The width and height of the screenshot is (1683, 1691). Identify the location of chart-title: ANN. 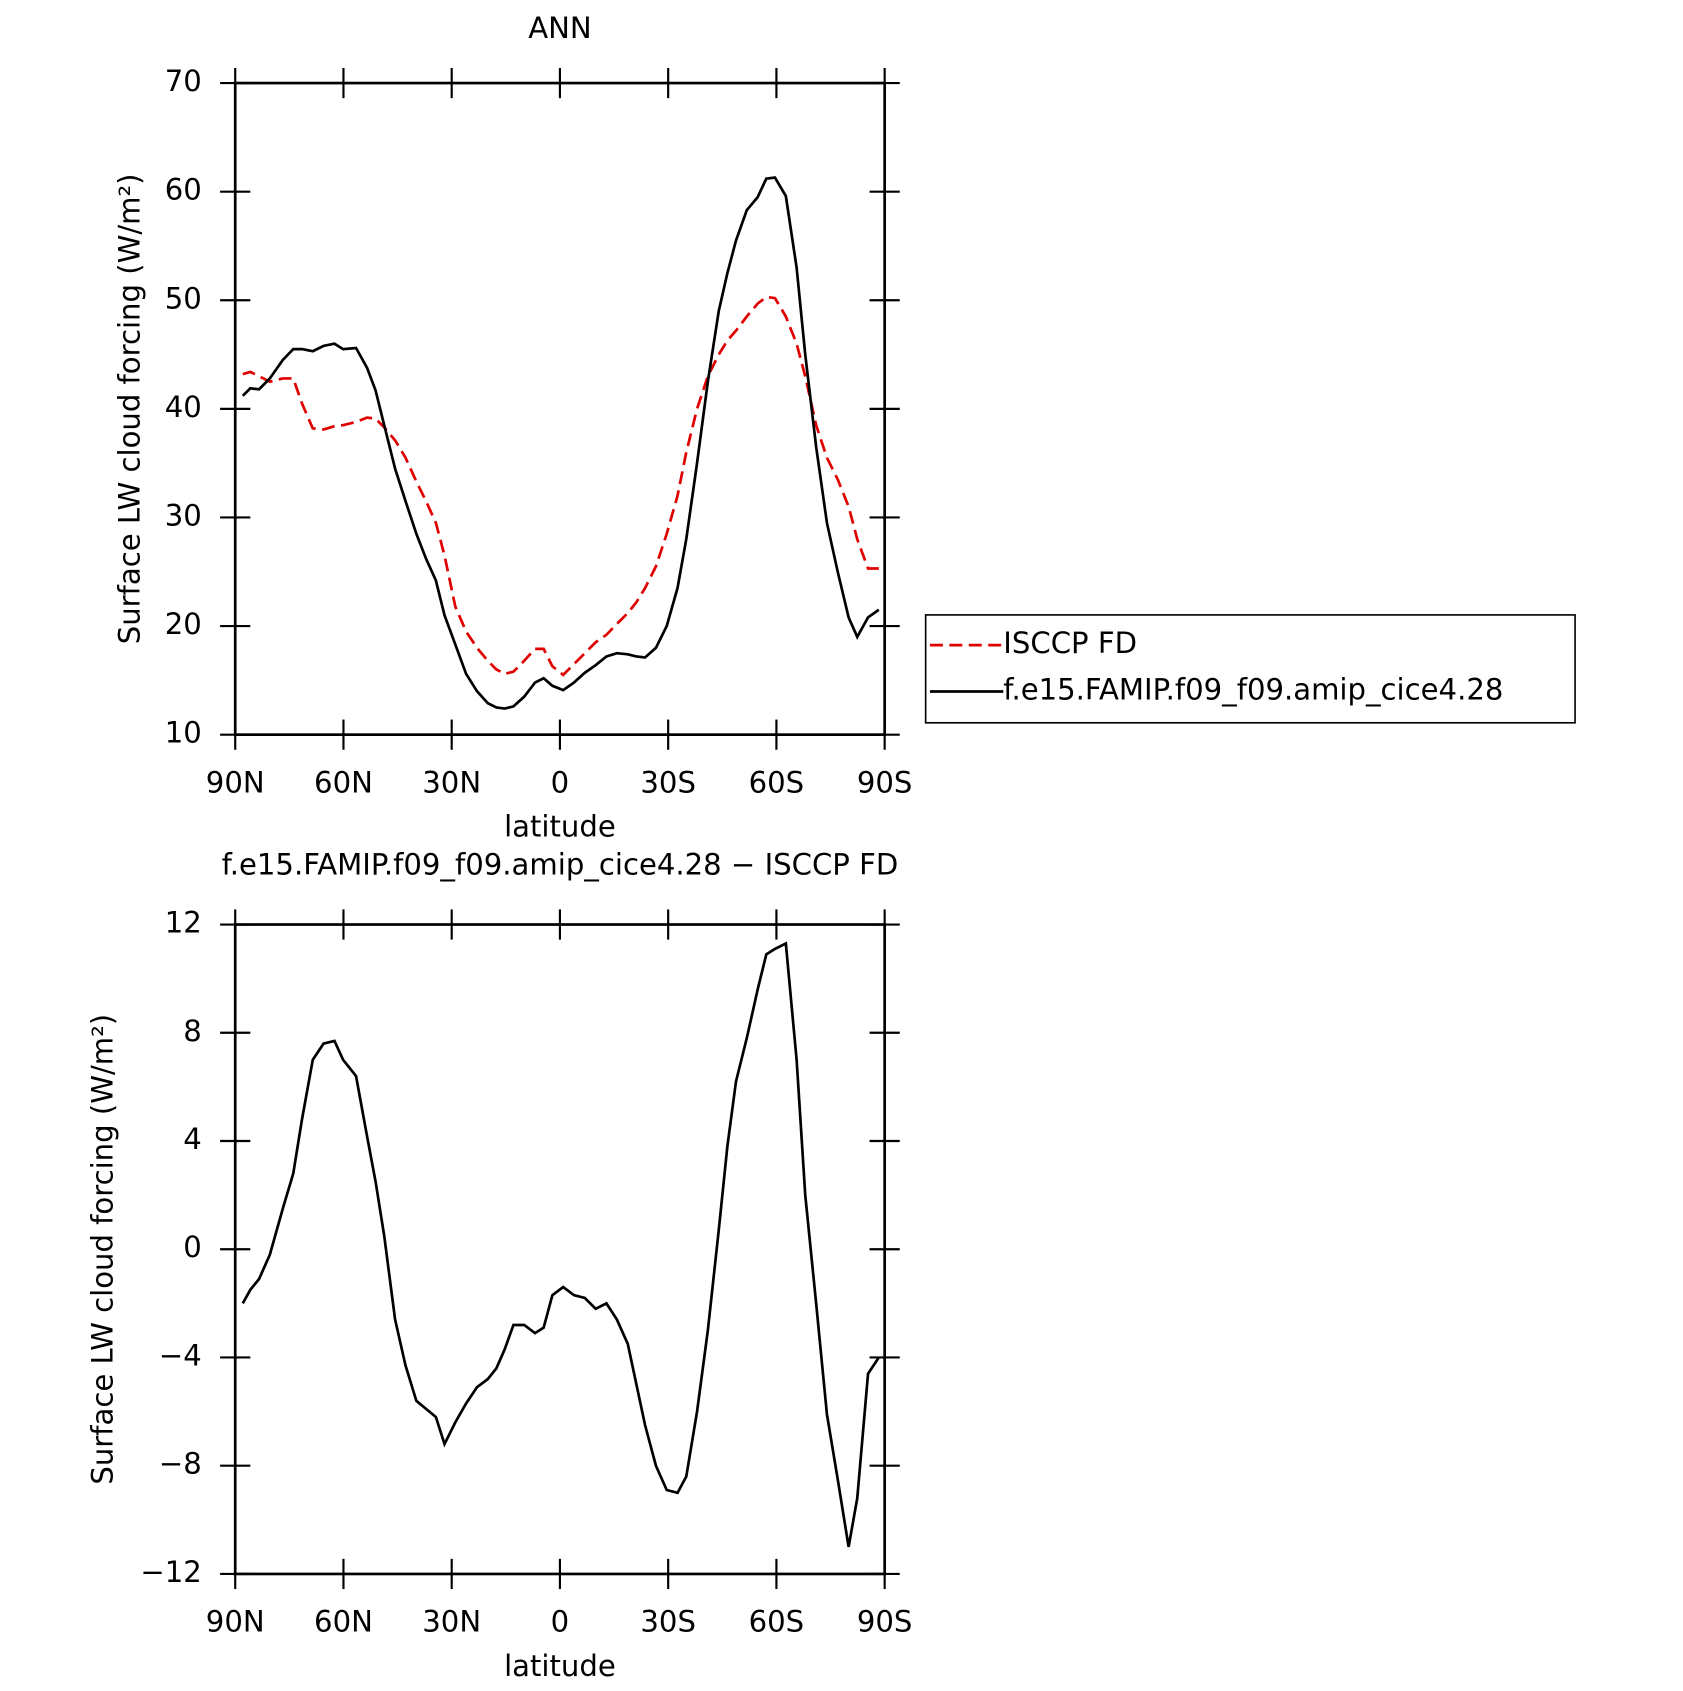
(559, 28).